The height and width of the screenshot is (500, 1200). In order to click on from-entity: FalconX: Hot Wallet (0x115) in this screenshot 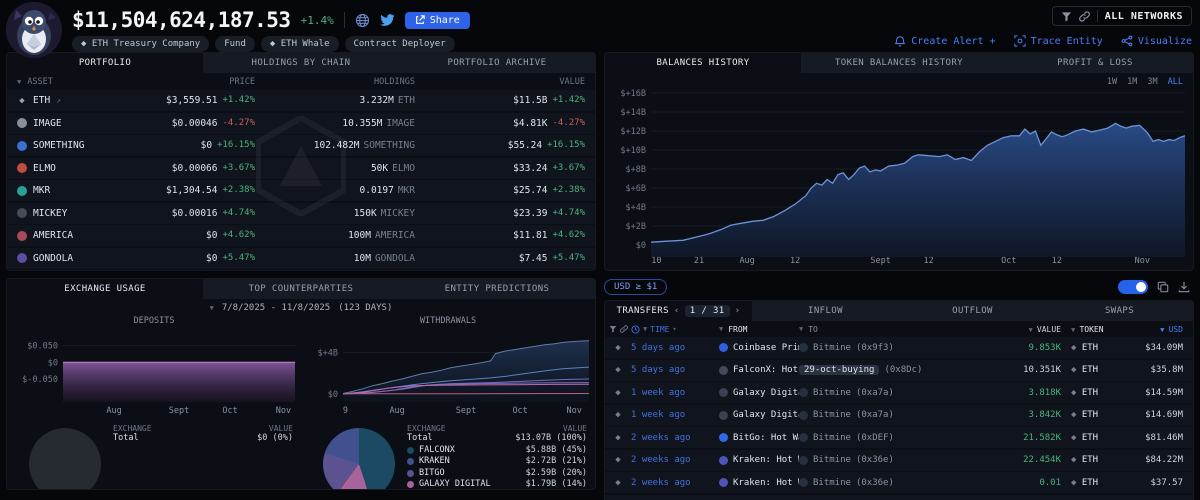, I will do `click(766, 370)`.